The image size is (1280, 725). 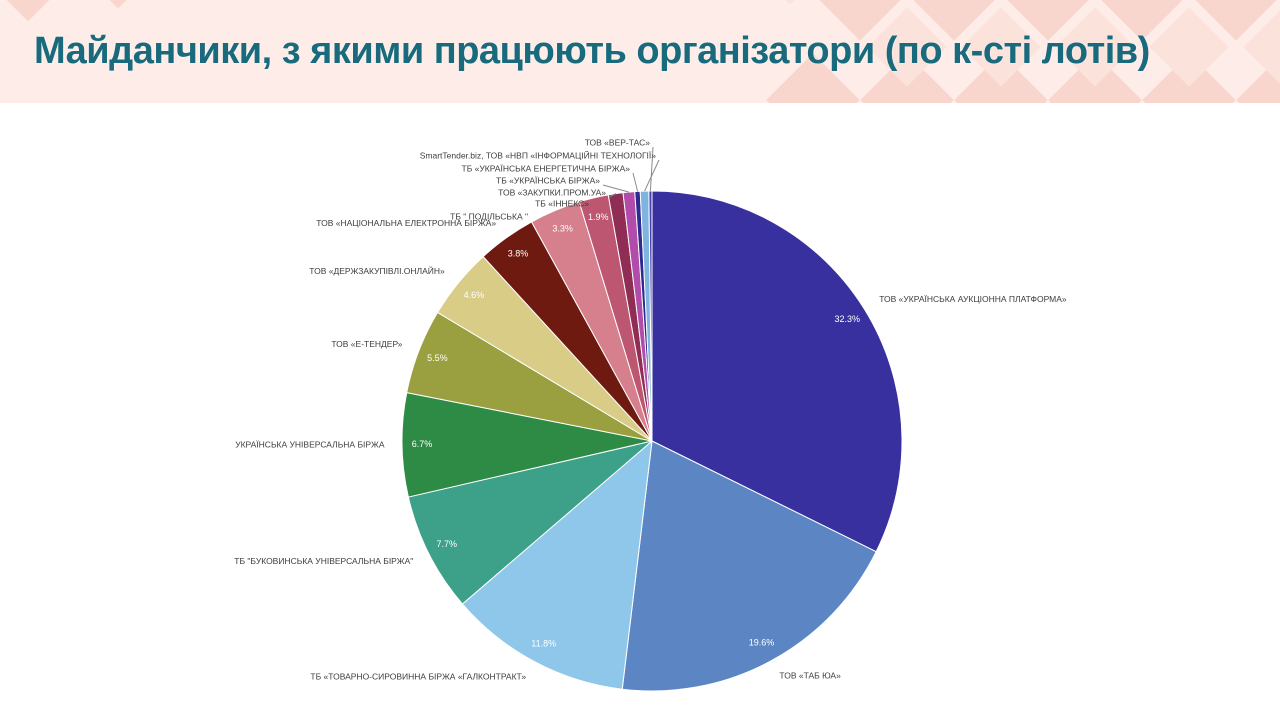 What do you see at coordinates (848, 319) in the screenshot?
I see `slice-percent-label: 32.3%` at bounding box center [848, 319].